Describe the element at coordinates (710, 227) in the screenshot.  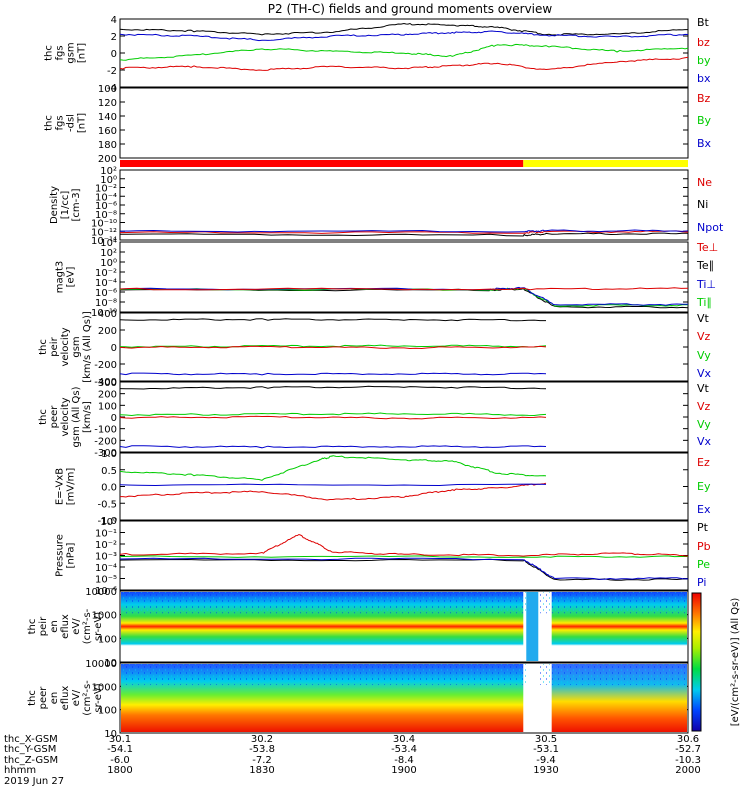
I see `legend-entry: Npot` at that location.